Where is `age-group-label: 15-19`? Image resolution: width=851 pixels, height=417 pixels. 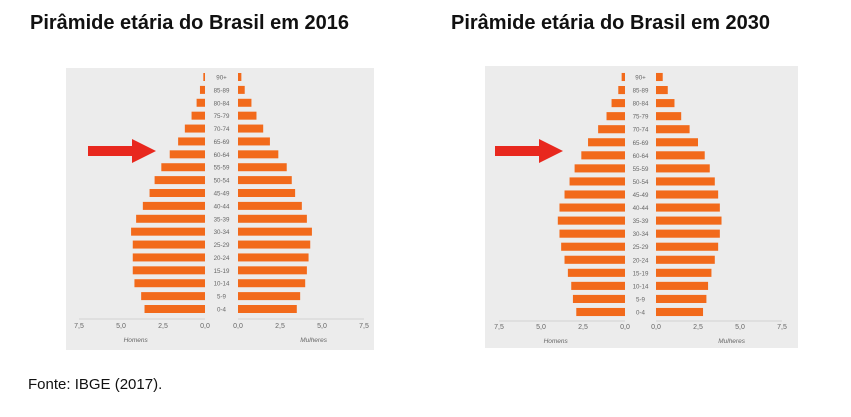
age-group-label: 15-19 is located at coordinates (641, 273).